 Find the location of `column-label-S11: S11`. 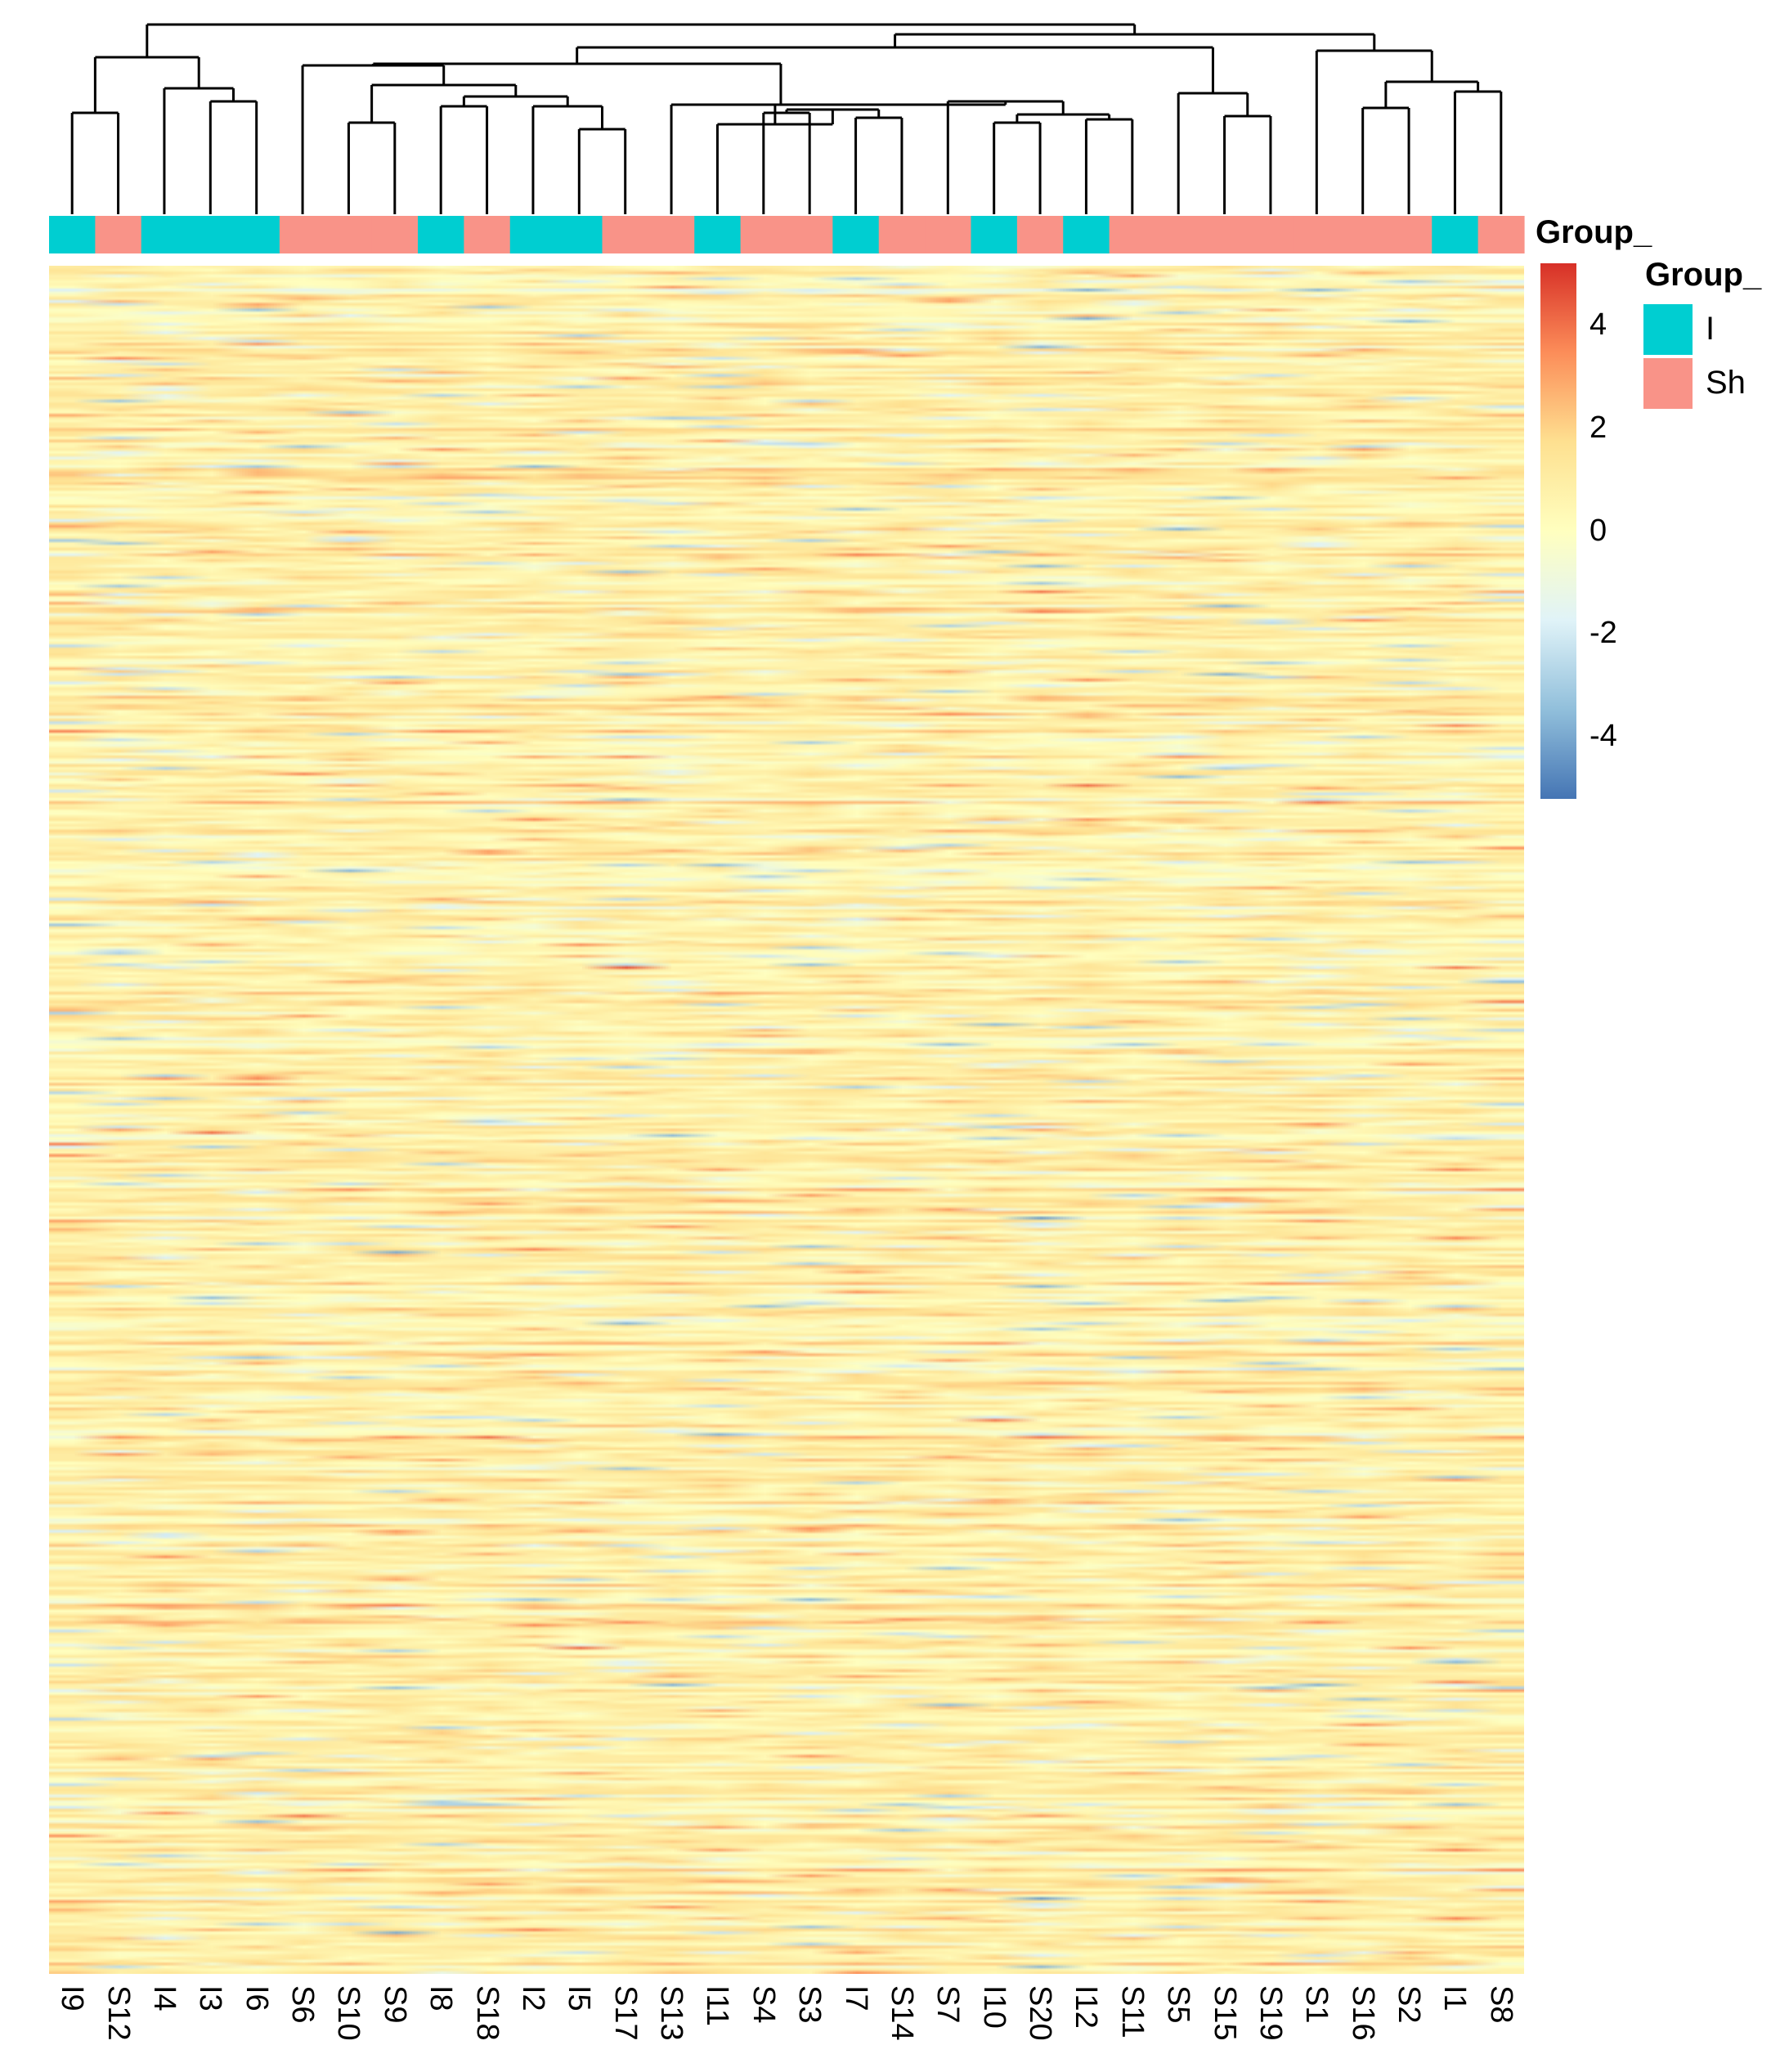

column-label-S11: S11 is located at coordinates (1132, 2012).